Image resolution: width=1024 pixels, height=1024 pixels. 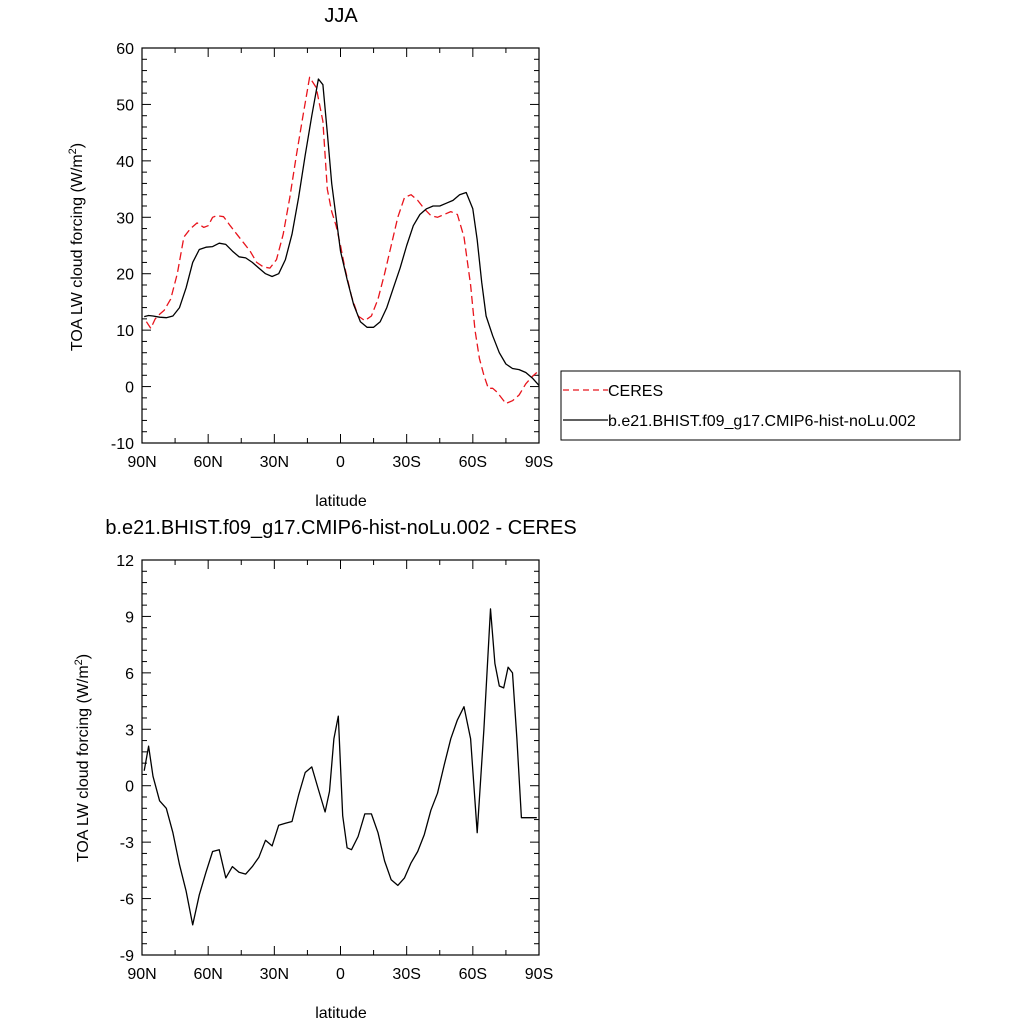 What do you see at coordinates (406, 462) in the screenshot?
I see `top-x-tick-label: 30S` at bounding box center [406, 462].